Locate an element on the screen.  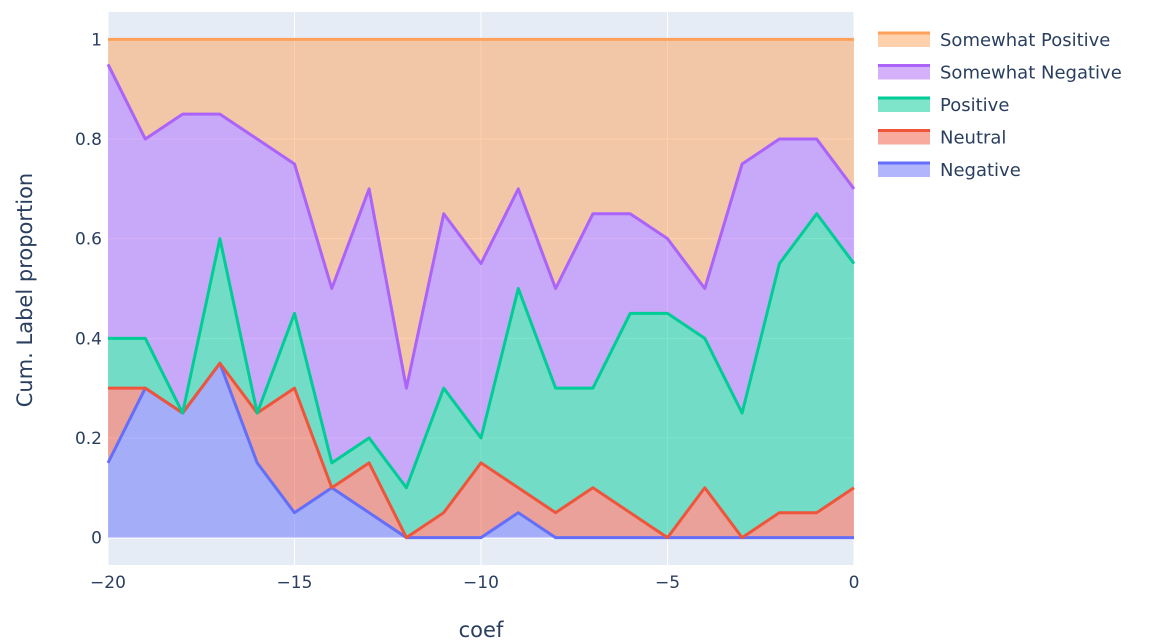
y-tick-label: 0.8 is located at coordinates (88, 140).